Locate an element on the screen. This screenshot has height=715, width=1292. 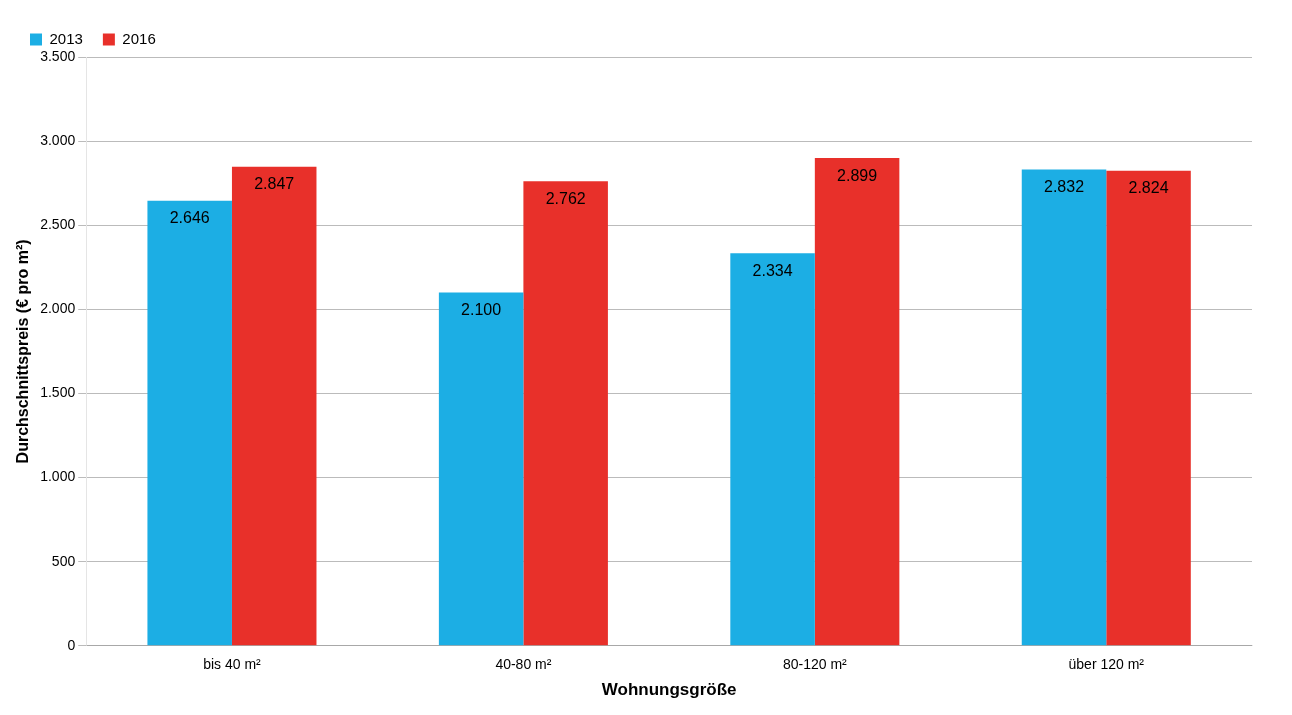
data-label: 2.334 is located at coordinates (772, 270).